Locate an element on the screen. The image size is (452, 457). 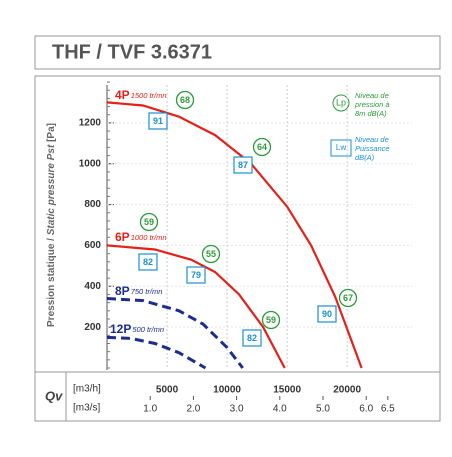
x2-tick-label: 4.0 is located at coordinates (280, 409).